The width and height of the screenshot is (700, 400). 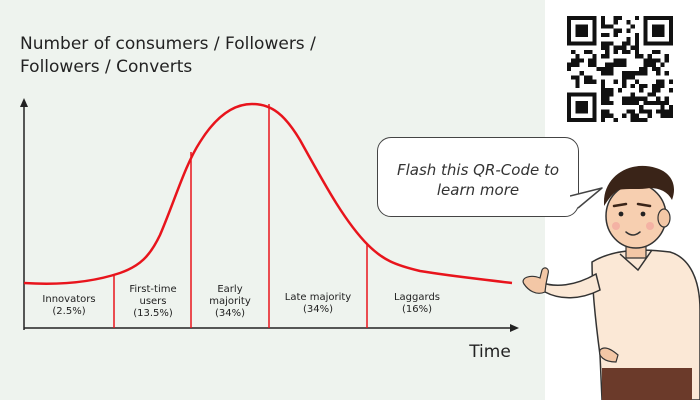 What do you see at coordinates (643, 214) in the screenshot?
I see `eye-right` at bounding box center [643, 214].